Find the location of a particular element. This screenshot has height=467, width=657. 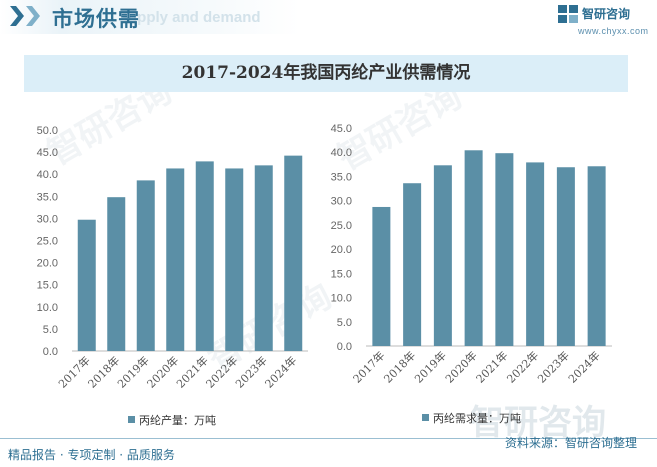

legend-label: 丙纶产量：万吨 is located at coordinates (177, 420).